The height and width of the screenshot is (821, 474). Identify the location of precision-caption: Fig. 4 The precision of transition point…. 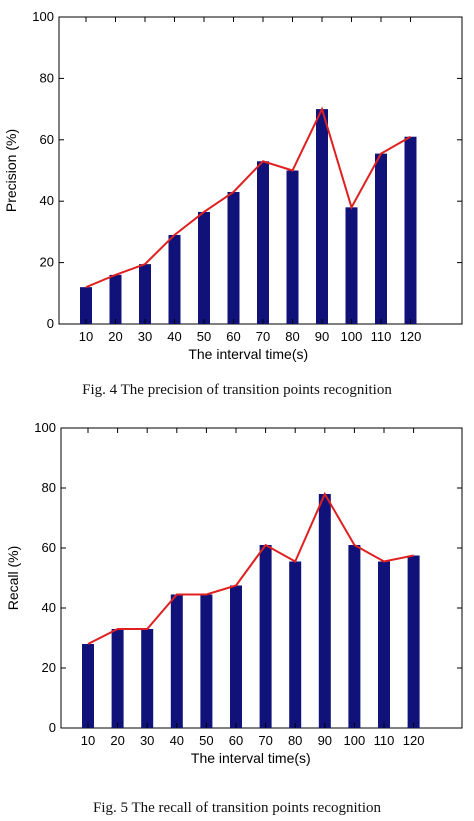
(237, 390).